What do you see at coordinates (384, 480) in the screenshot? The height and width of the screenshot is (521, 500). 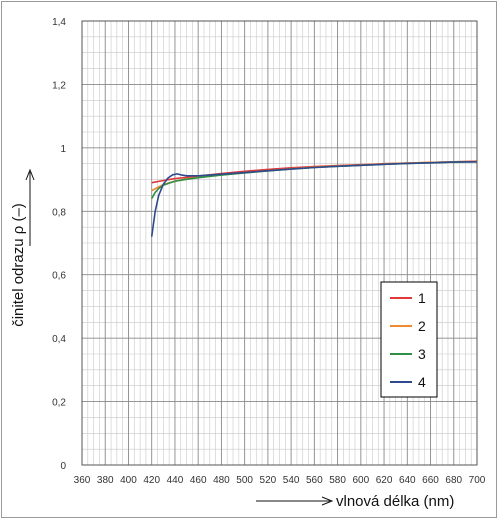 I see `x-tick-label: 620` at bounding box center [384, 480].